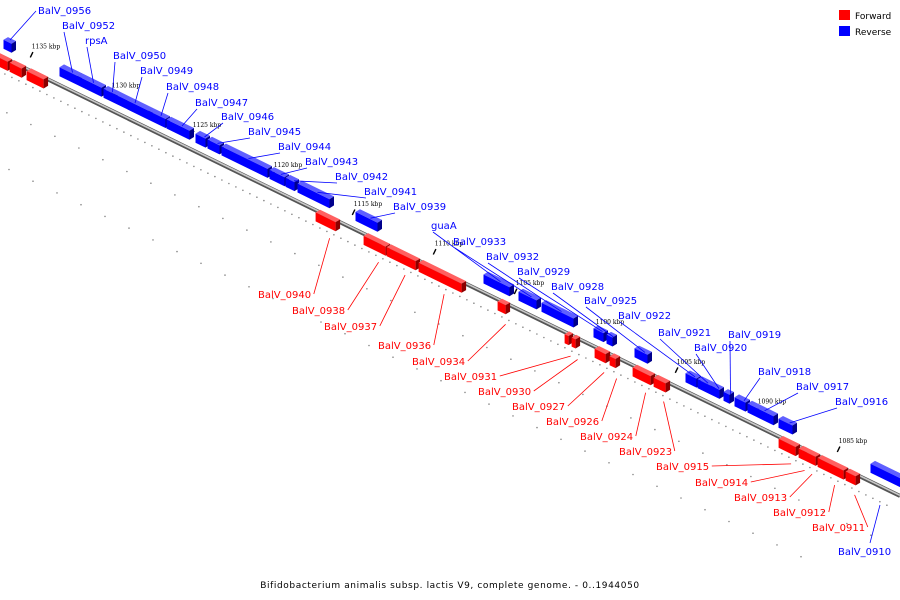 This screenshot has height=600, width=900. I want to click on gene-label-forward: BalV_0924, so click(606, 437).